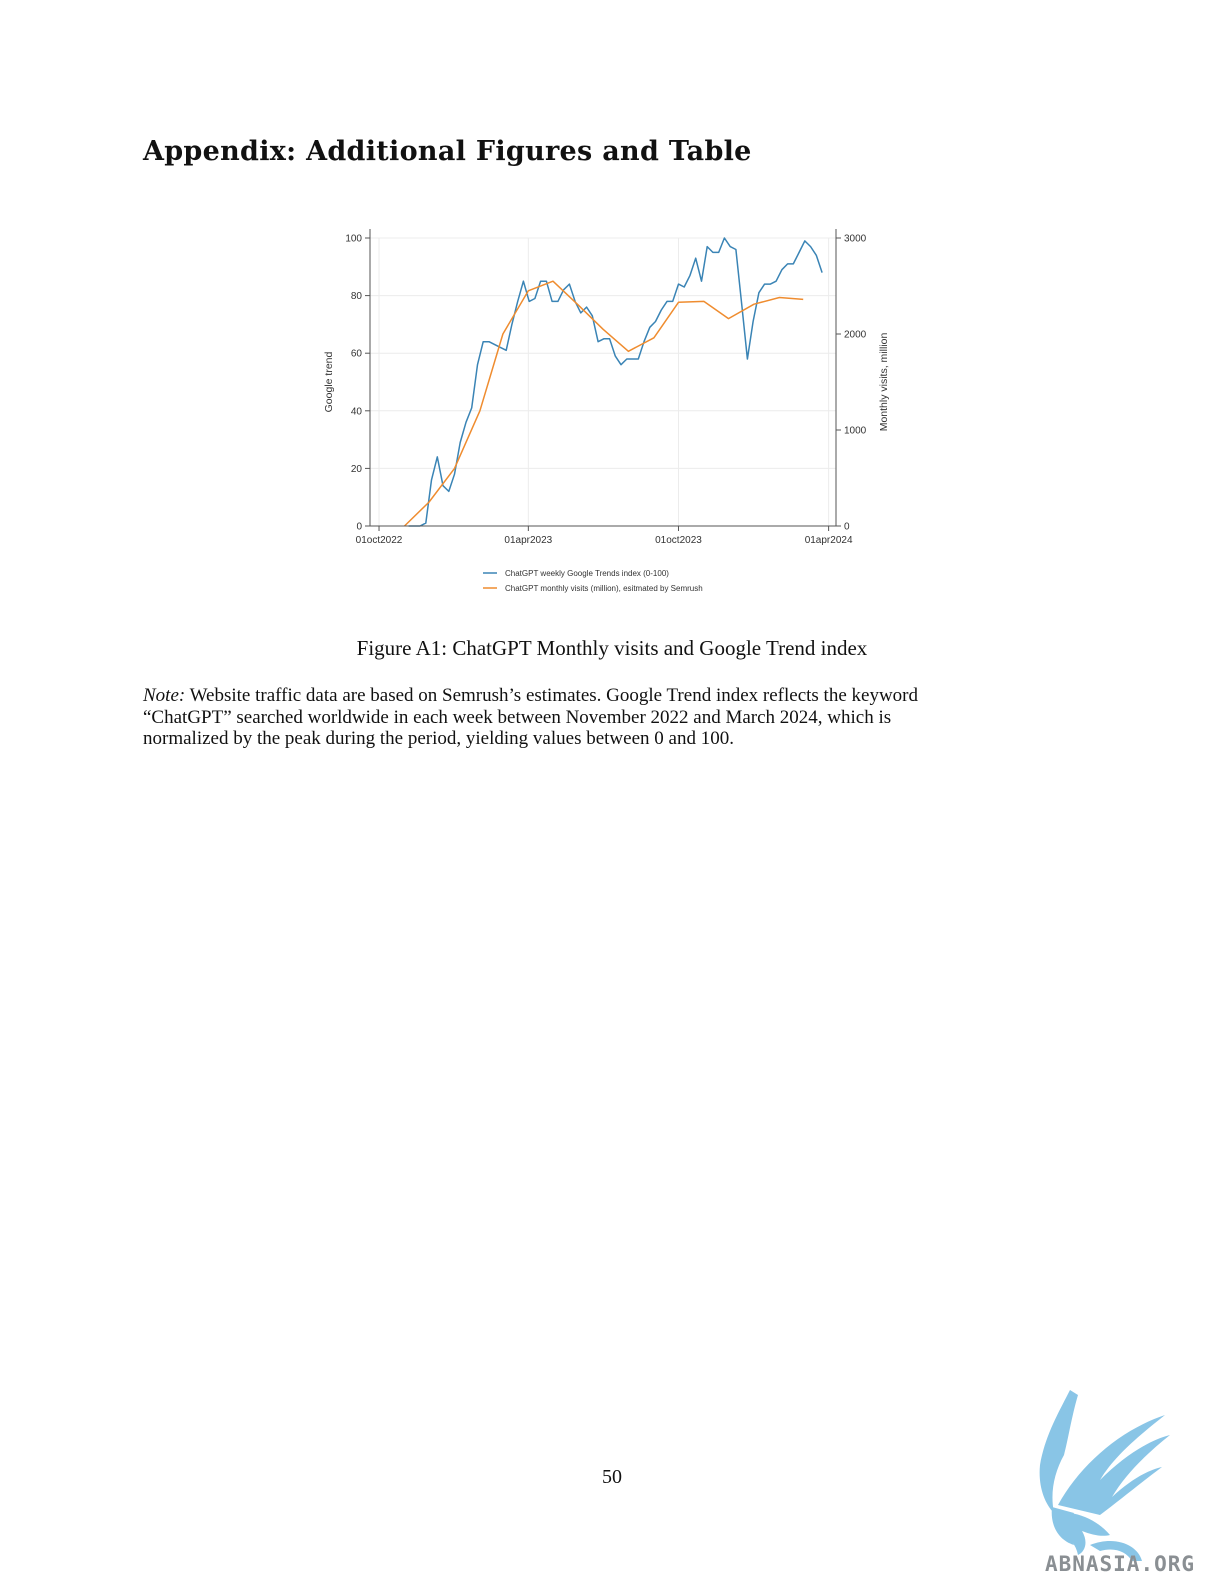  I want to click on x-tick-label: 01oct2023, so click(678, 540).